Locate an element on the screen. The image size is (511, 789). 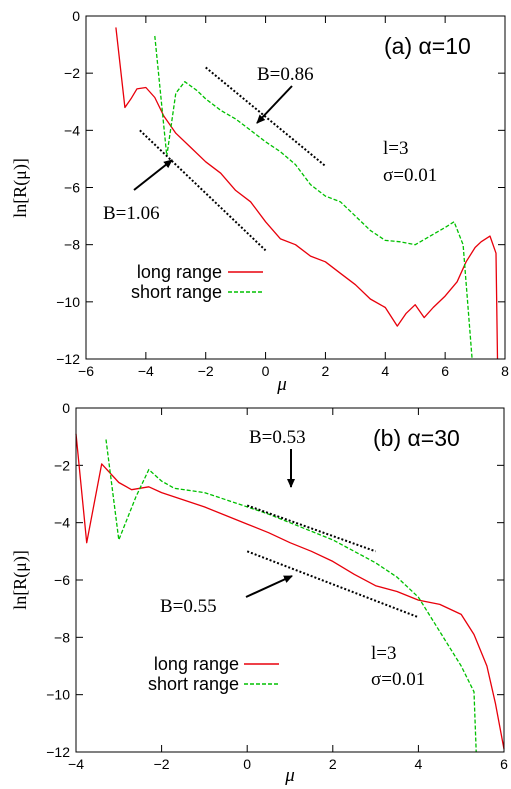
panel-a-param-l: l=3 is located at coordinates (396, 148).